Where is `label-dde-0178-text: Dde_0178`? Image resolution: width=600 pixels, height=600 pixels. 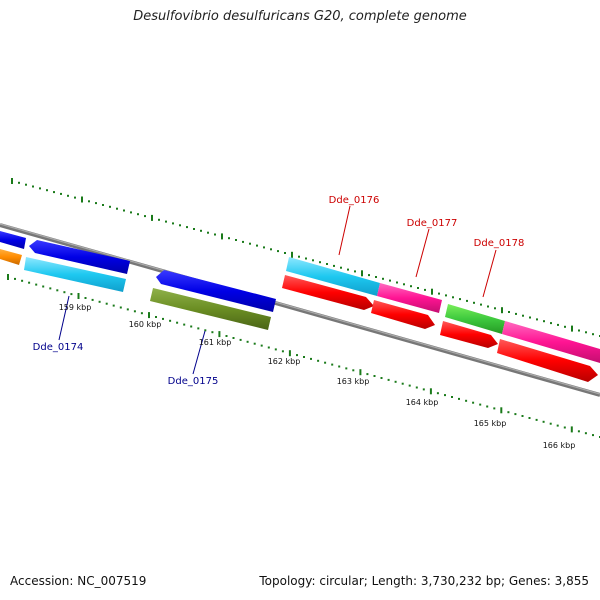
label-dde-0178-text: Dde_0178 is located at coordinates (499, 243).